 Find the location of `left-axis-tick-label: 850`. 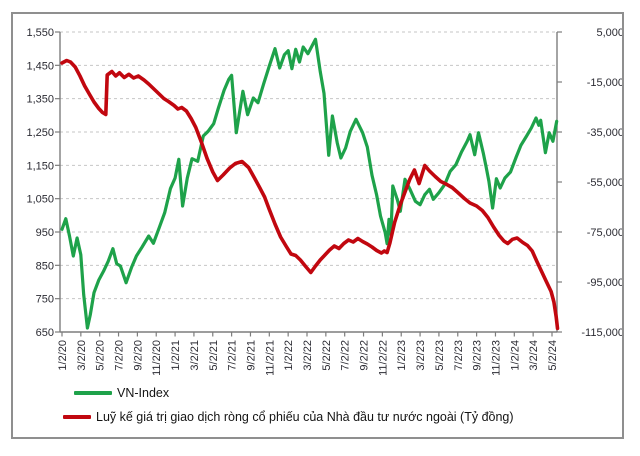

left-axis-tick-label: 850 is located at coordinates (45, 266).